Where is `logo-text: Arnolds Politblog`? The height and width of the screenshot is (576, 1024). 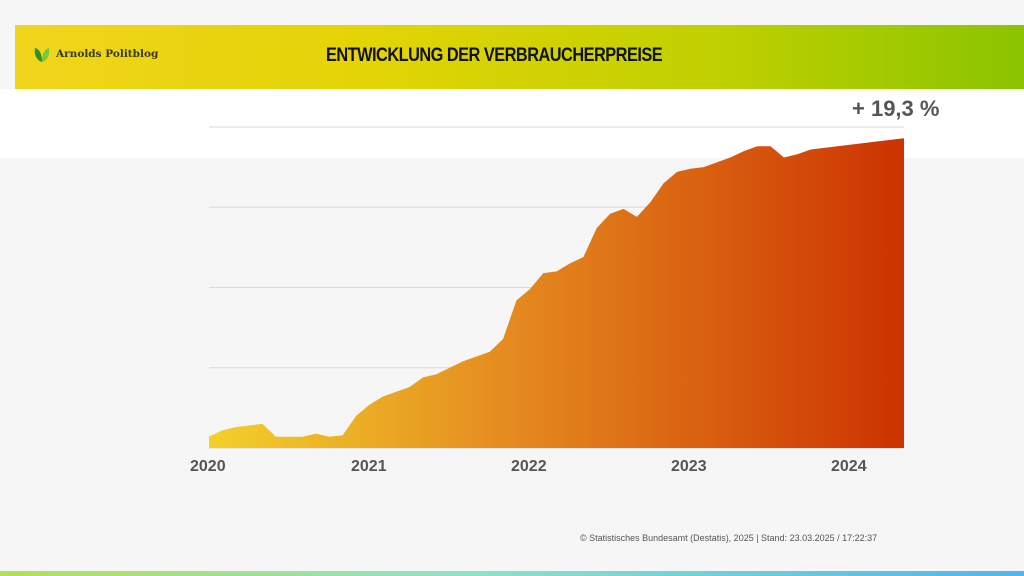 logo-text: Arnolds Politblog is located at coordinates (107, 54).